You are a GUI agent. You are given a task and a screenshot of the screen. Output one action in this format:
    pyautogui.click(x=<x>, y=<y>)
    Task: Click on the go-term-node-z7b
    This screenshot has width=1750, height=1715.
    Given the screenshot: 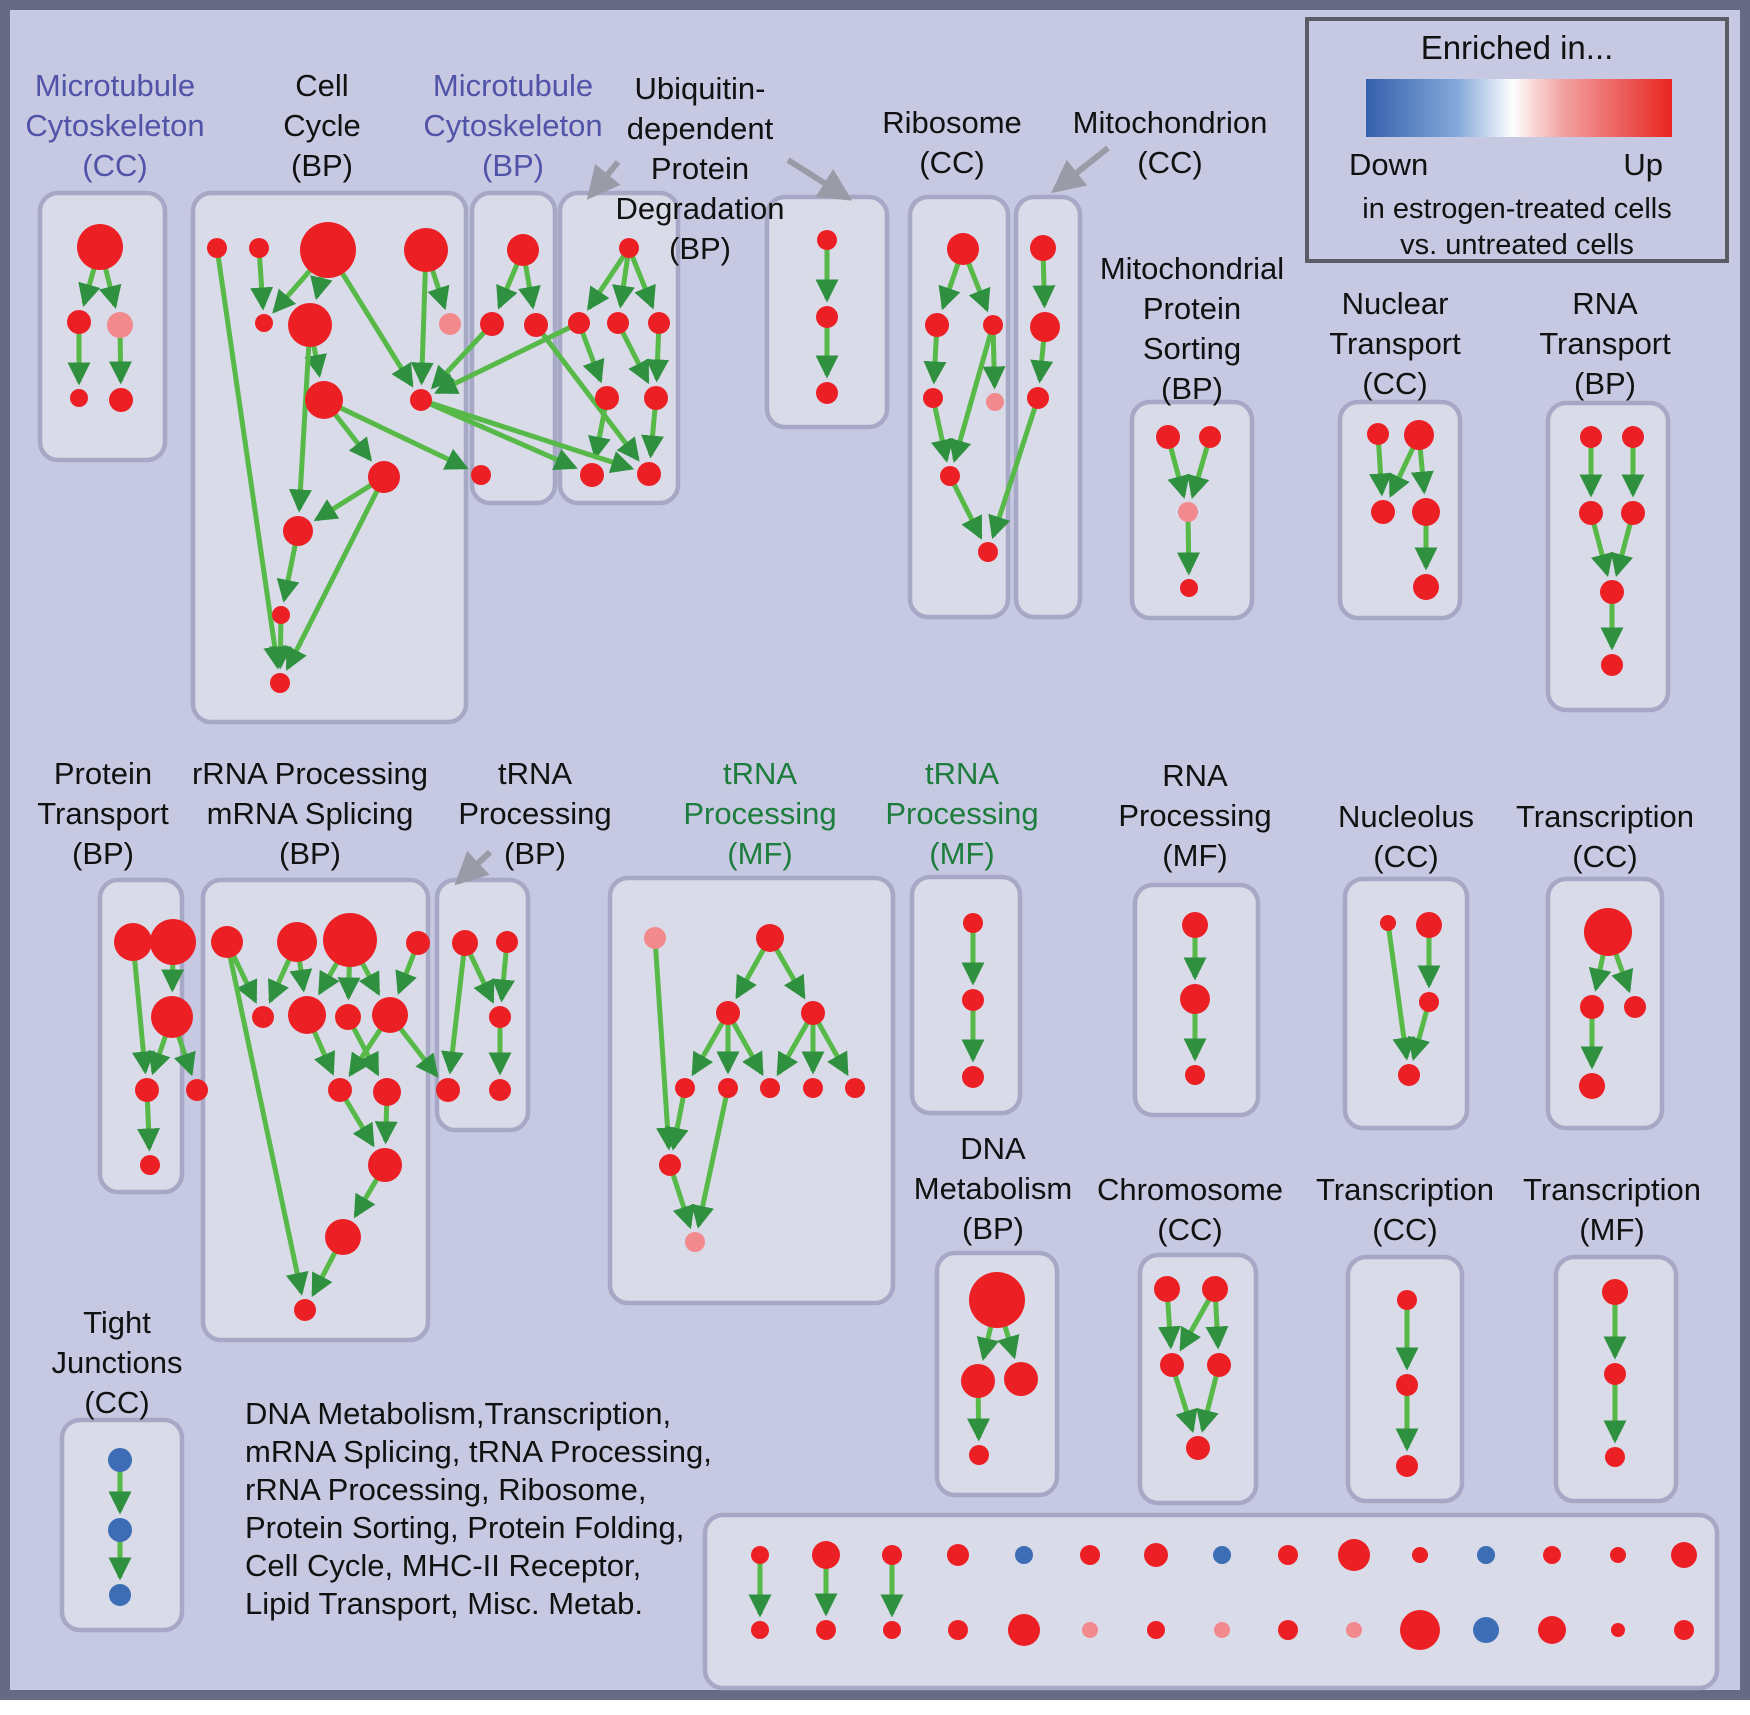 What is the action you would take?
    pyautogui.click(x=1156, y=1630)
    